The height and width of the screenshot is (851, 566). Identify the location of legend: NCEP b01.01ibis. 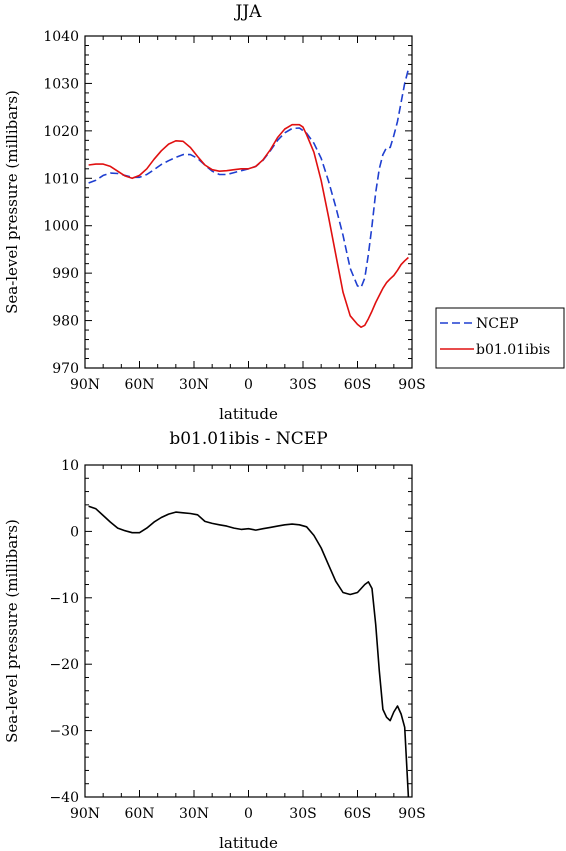
(500, 338).